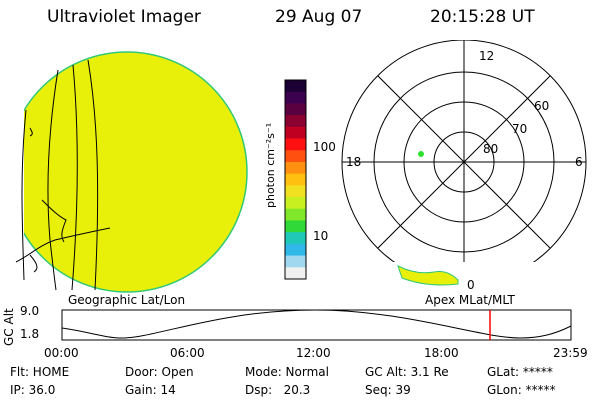 The image size is (600, 400). I want to click on colorbar-tick-10: 10, so click(321, 236).